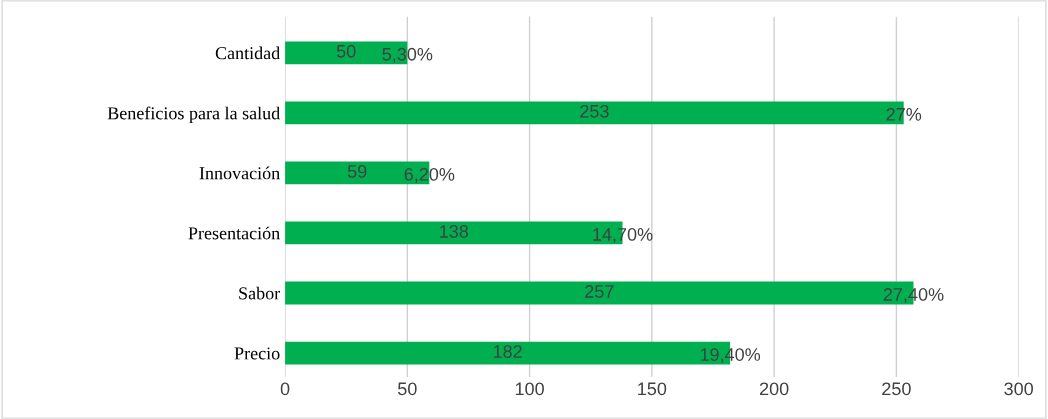 This screenshot has height=419, width=1048. What do you see at coordinates (260, 293) in the screenshot?
I see `y-tick-label: Sabor` at bounding box center [260, 293].